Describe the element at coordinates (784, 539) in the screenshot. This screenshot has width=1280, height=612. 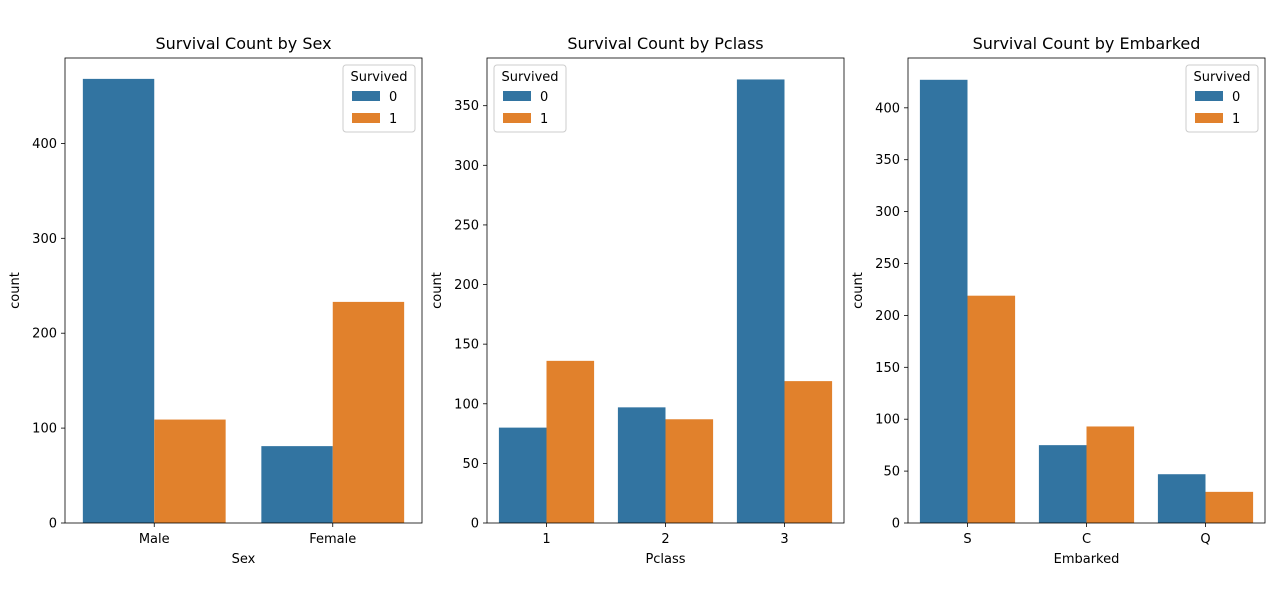
I see `x-tick-label: 3` at that location.